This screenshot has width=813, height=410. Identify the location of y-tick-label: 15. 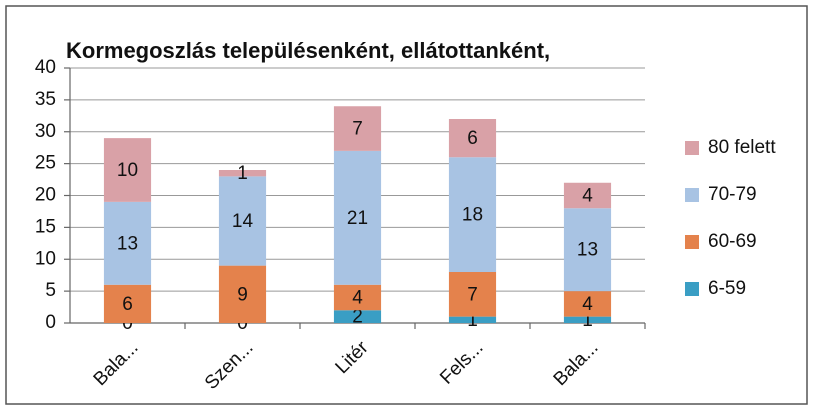
(45, 226).